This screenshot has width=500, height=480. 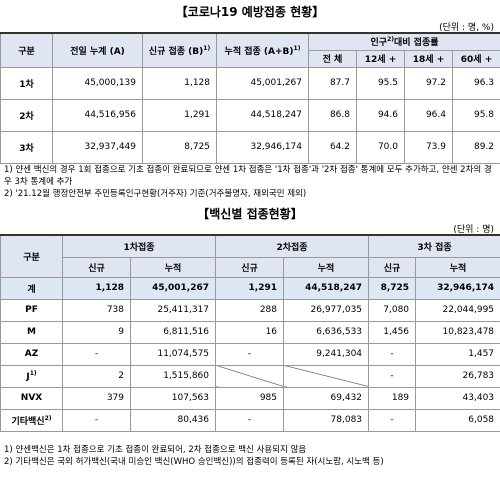 I want to click on value-cell: 89.2, so click(x=475, y=147).